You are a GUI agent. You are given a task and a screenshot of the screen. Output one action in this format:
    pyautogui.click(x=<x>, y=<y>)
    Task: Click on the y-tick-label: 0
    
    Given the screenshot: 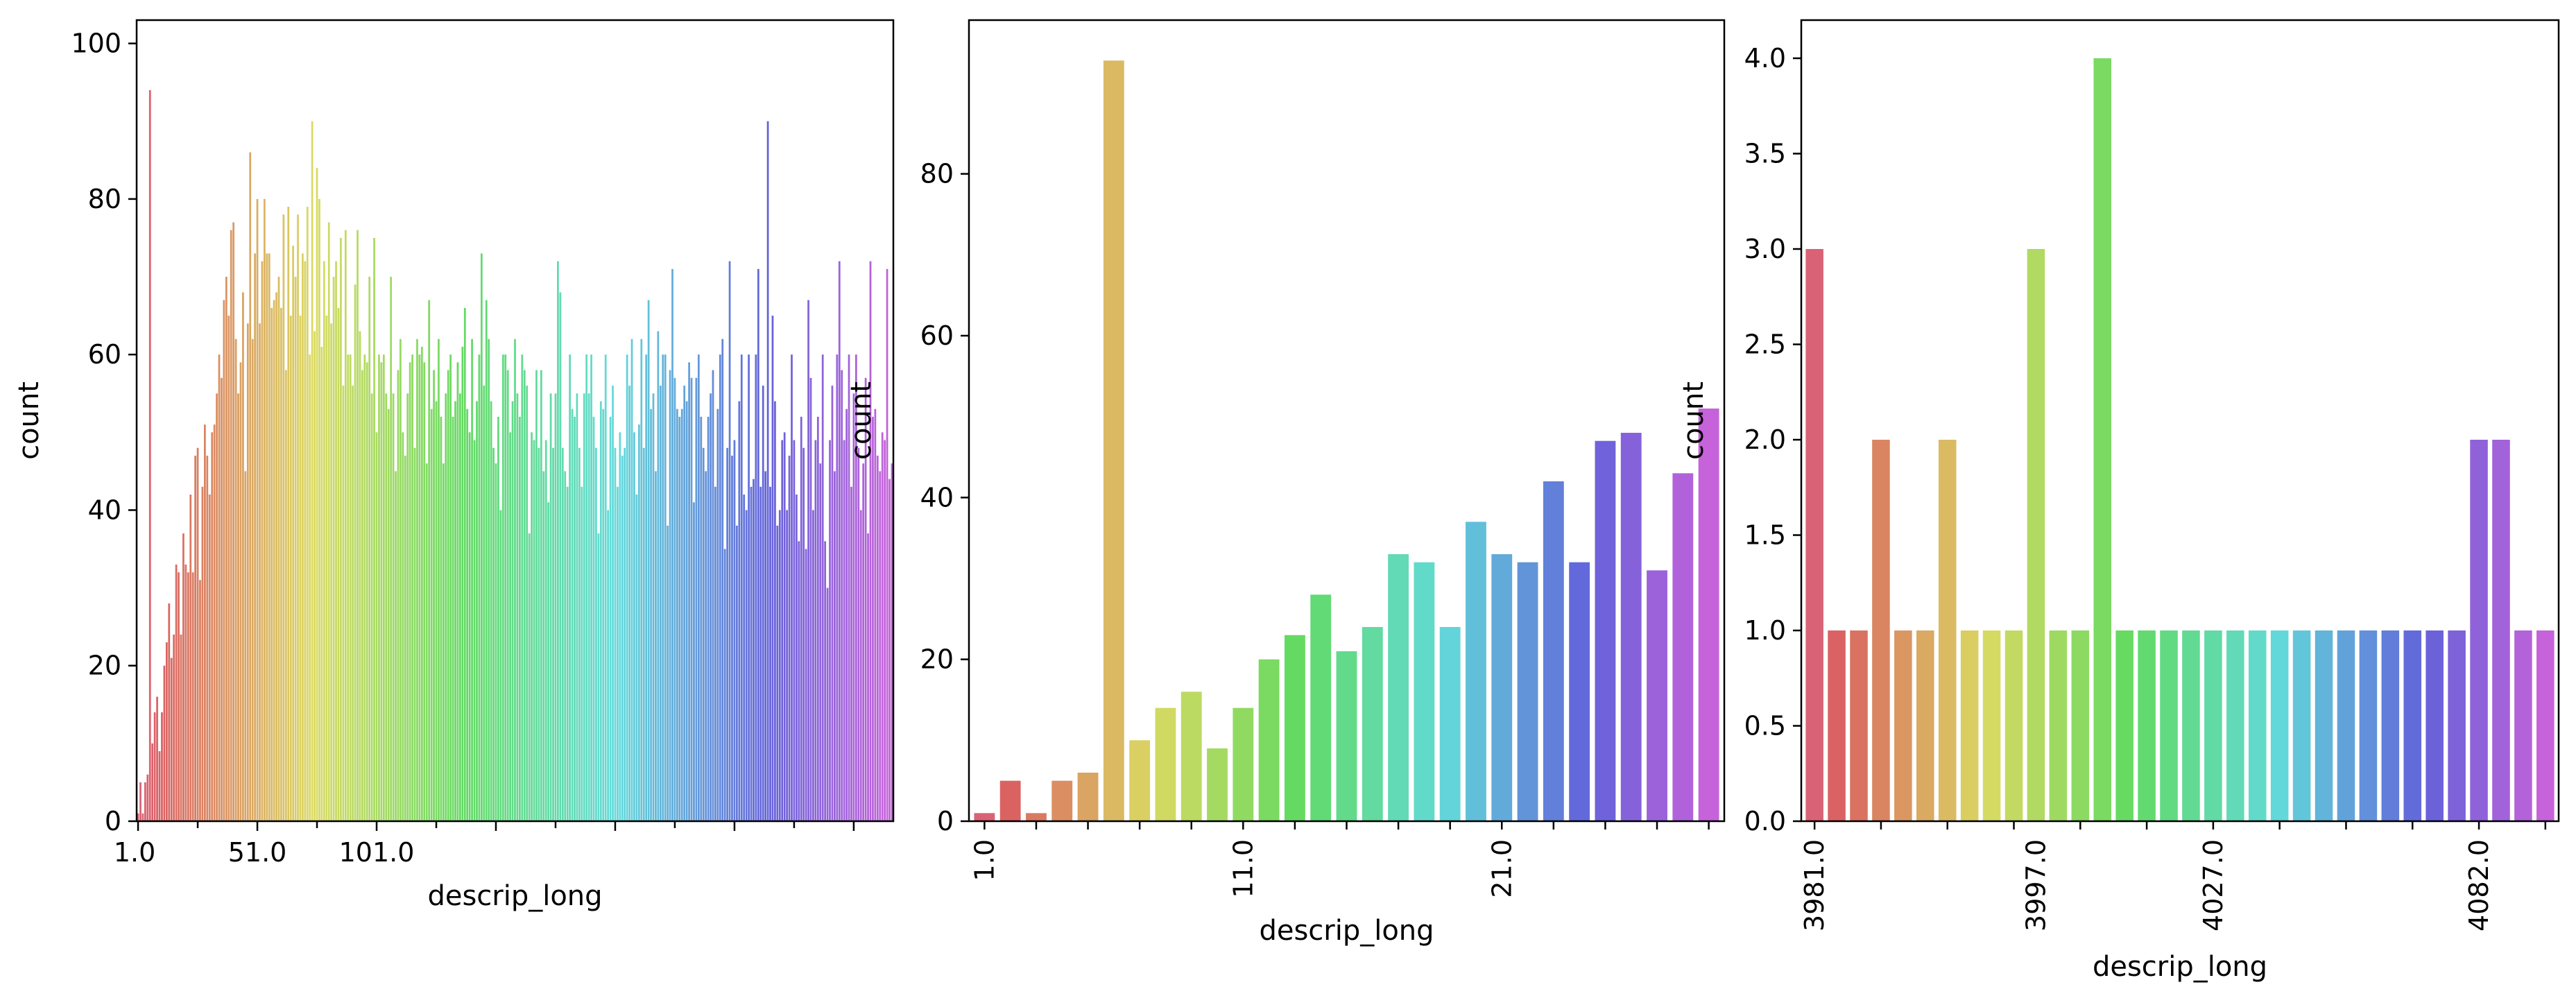 What is the action you would take?
    pyautogui.click(x=945, y=821)
    